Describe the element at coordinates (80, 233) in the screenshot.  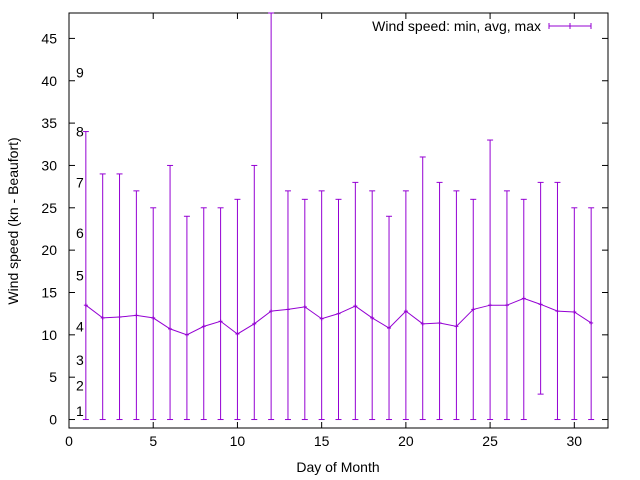
I see `beaufort-label: 6` at that location.